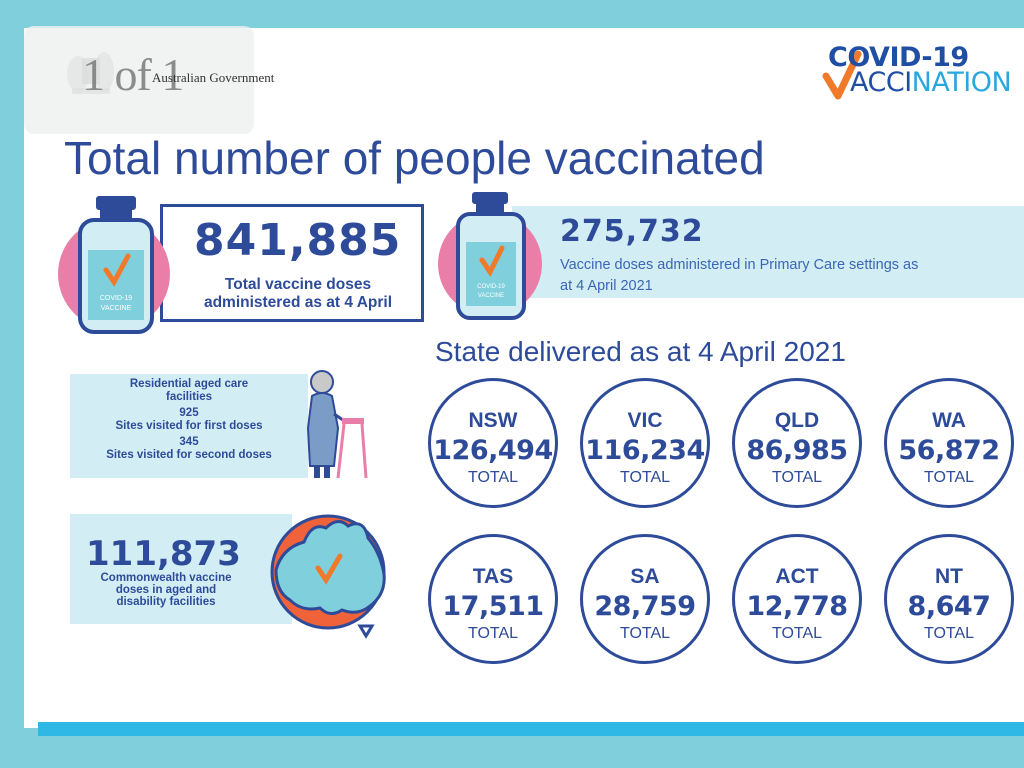 This screenshot has width=1024, height=768. I want to click on aged-care-box, so click(189, 426).